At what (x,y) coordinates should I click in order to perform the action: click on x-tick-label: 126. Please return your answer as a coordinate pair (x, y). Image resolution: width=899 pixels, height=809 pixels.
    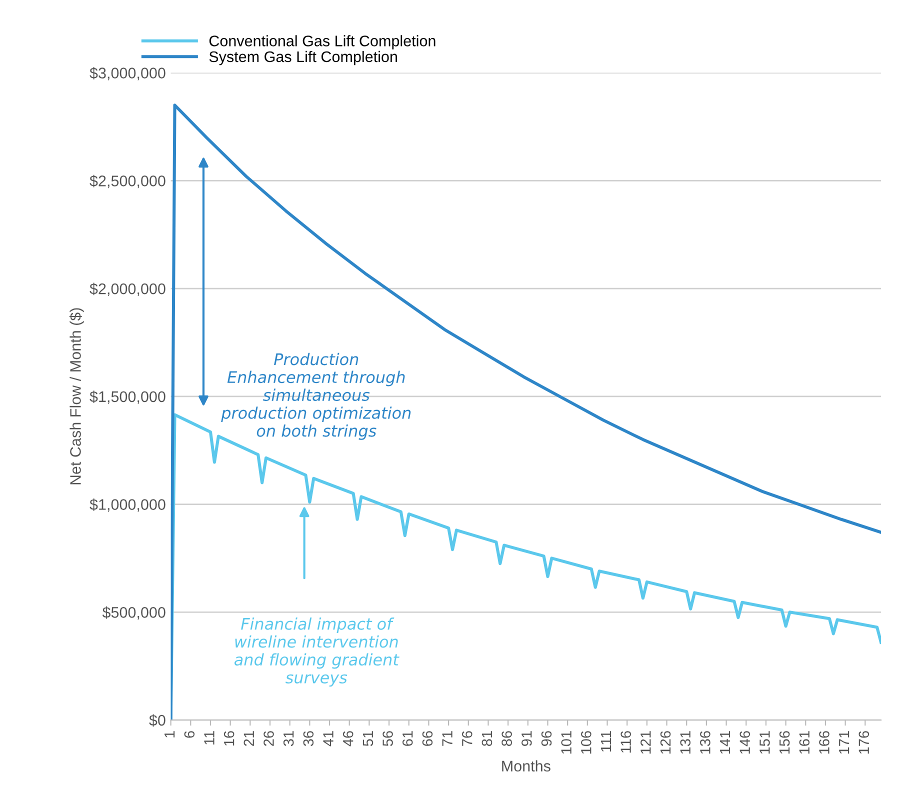
    Looking at the image, I should click on (665, 742).